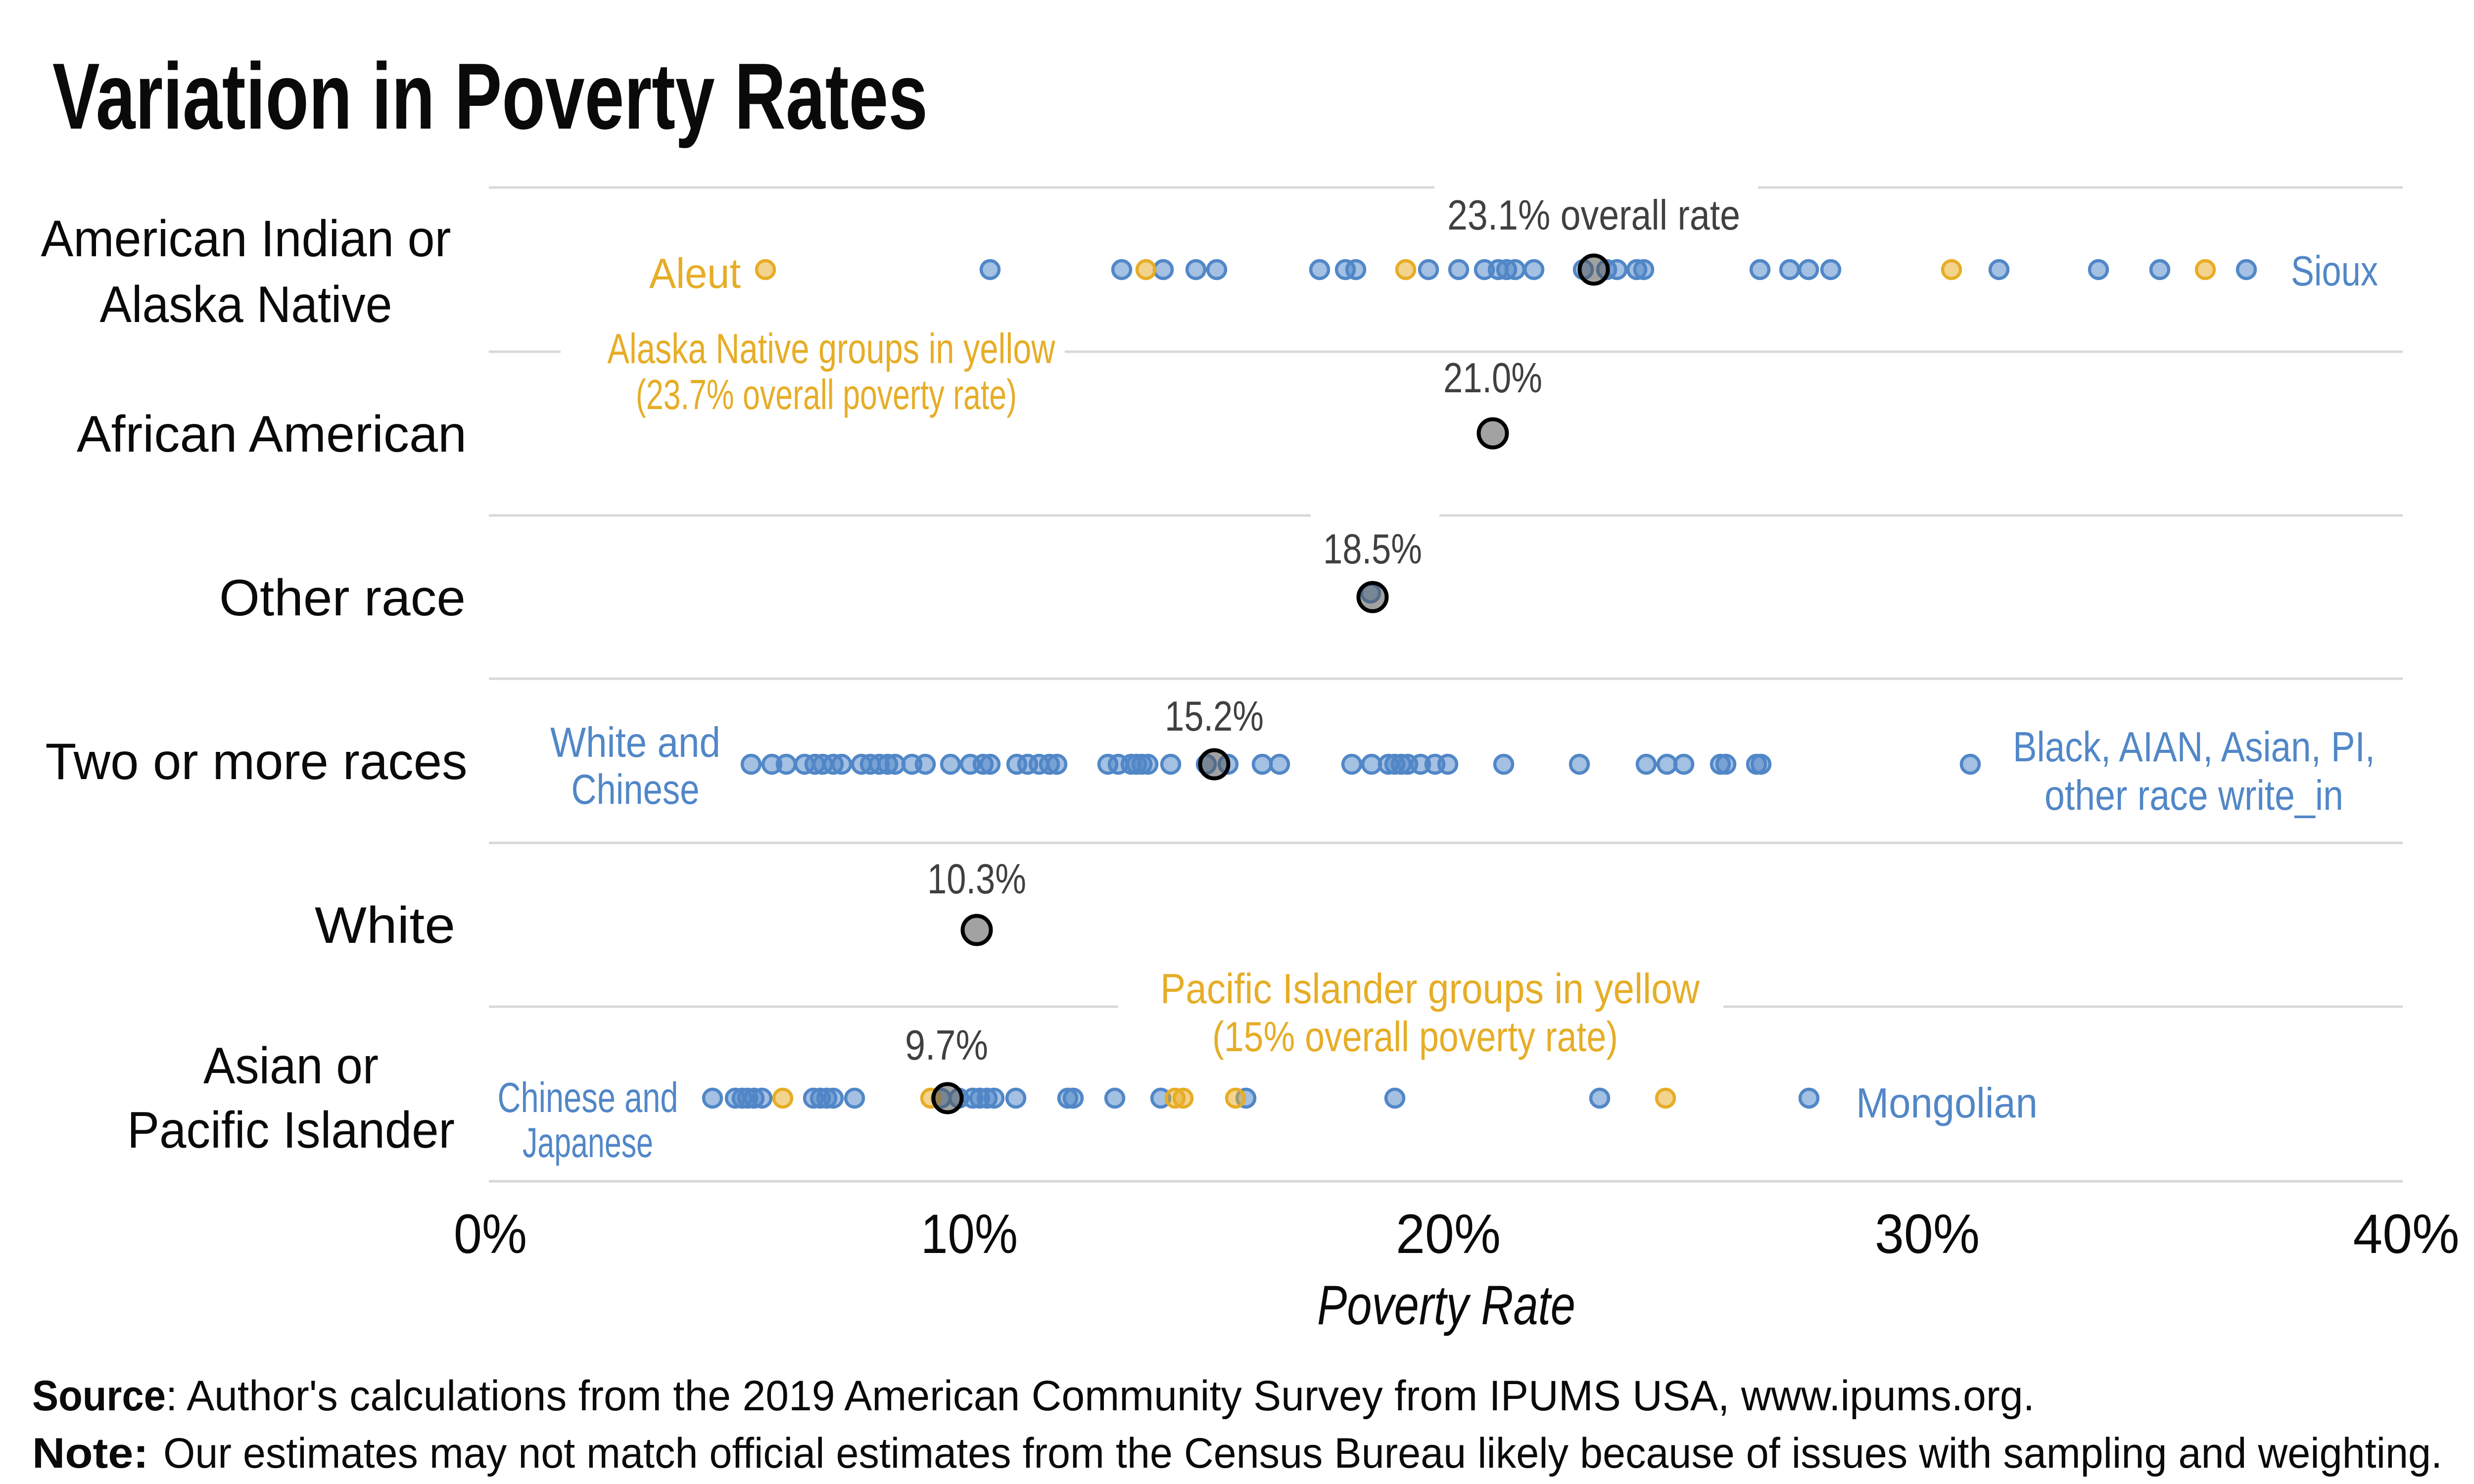 The height and width of the screenshot is (1484, 2474). I want to click on svg-text: other race write_in, so click(2194, 795).